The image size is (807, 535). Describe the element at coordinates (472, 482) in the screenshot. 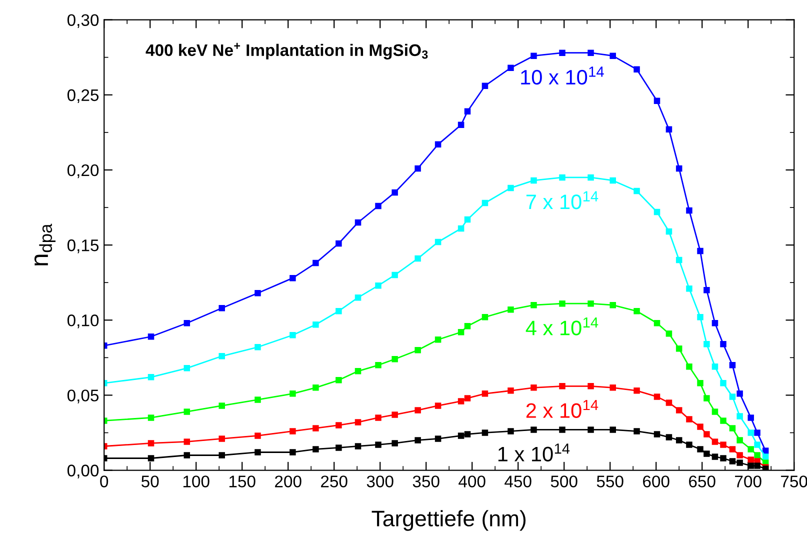

I see `x-tick-label: 400` at that location.